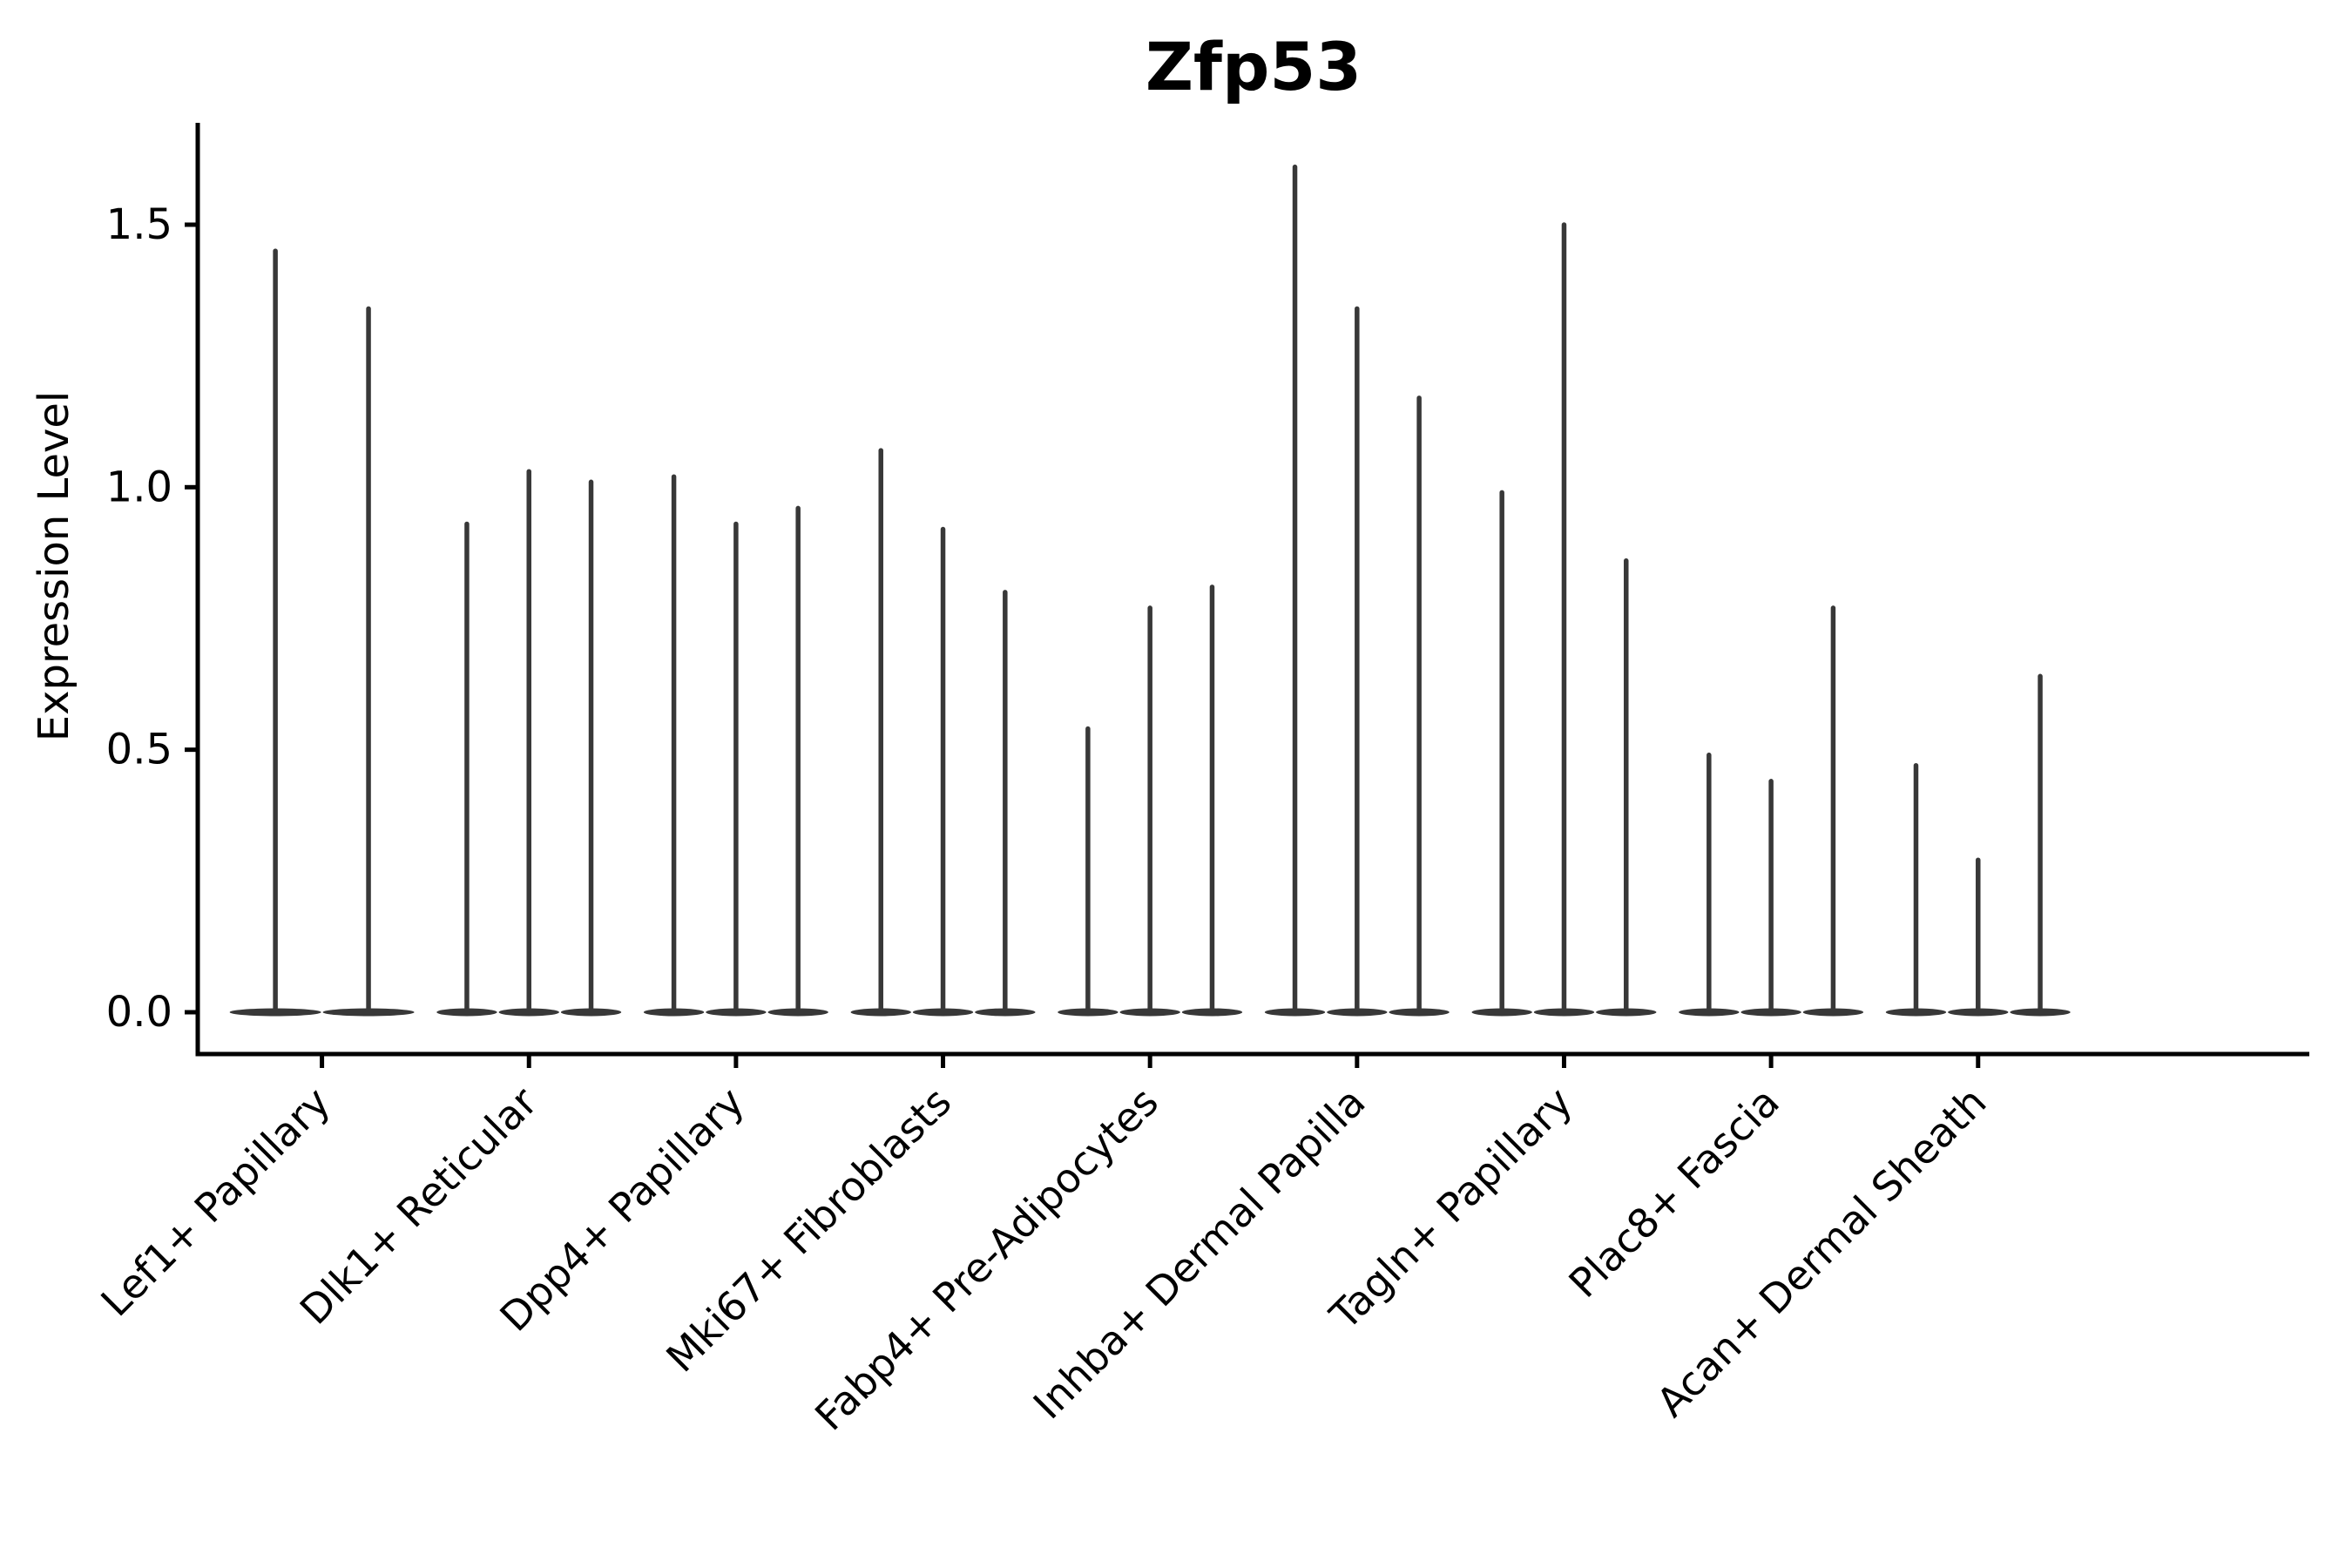 This screenshot has height=1568, width=2352. I want to click on x-tick-label: Inhba+ Dermal Papilla, so click(1199, 1253).